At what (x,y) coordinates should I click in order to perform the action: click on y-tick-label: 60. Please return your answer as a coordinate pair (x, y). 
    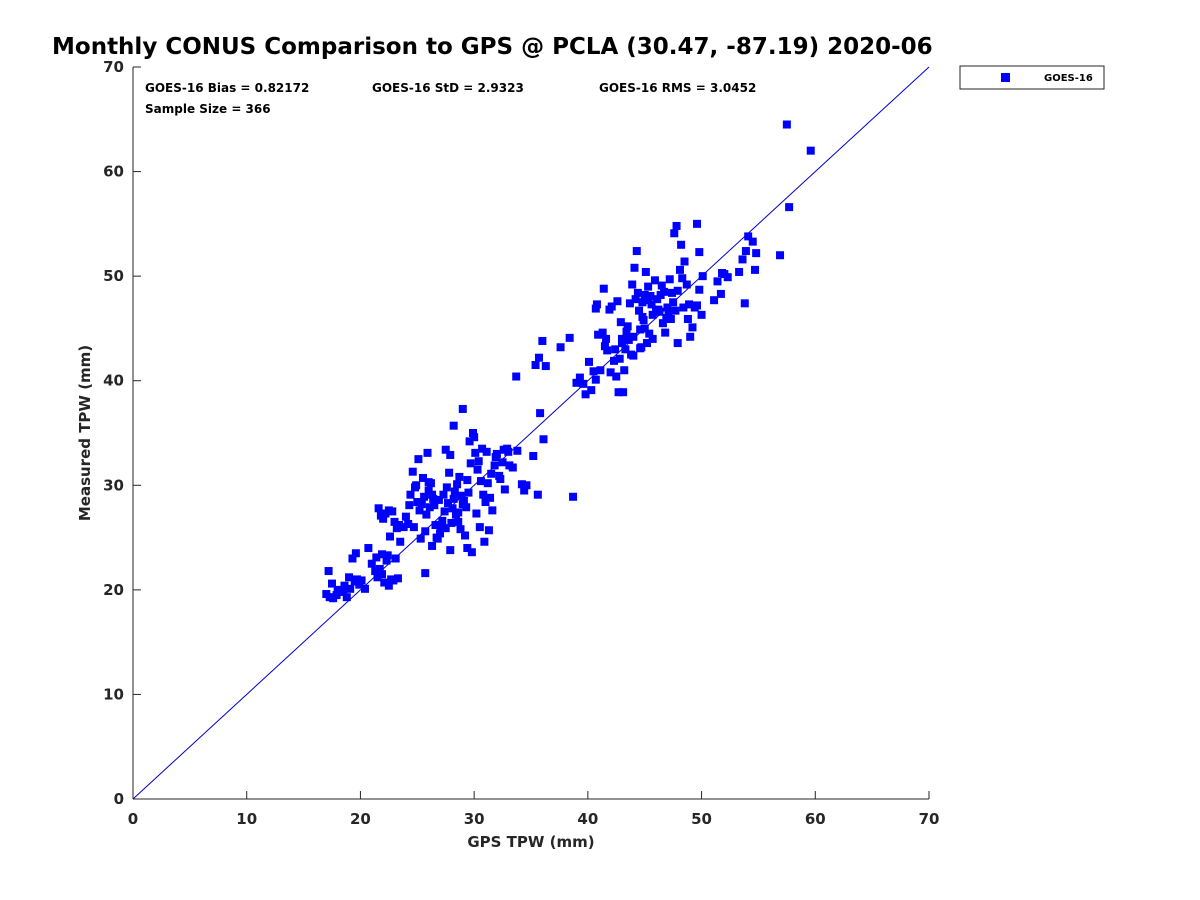
    Looking at the image, I should click on (113, 172).